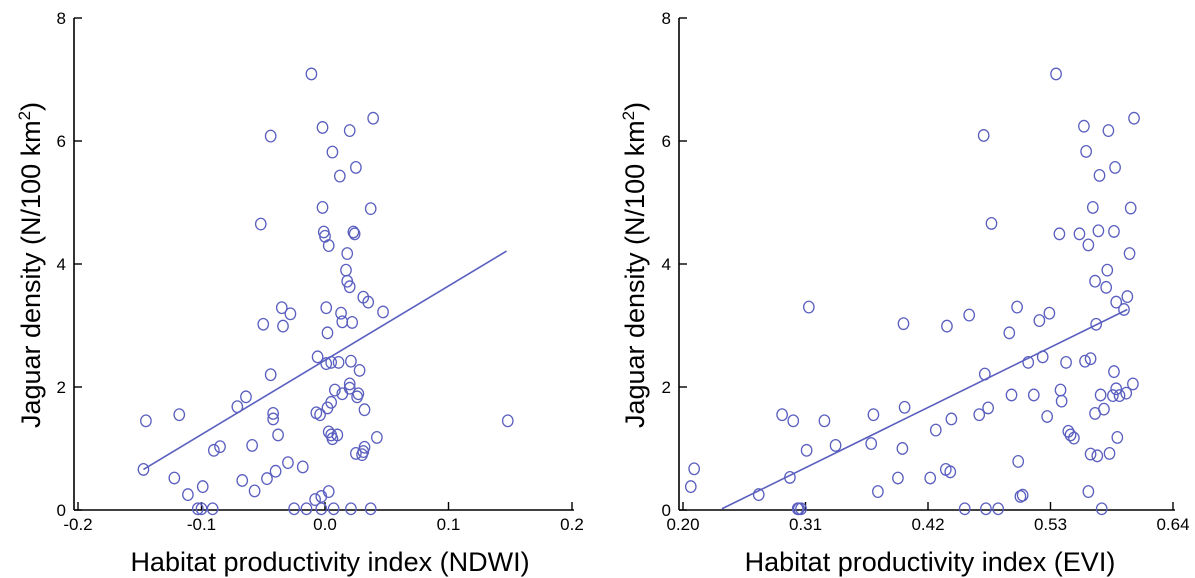 This screenshot has width=1195, height=578. Describe the element at coordinates (682, 524) in the screenshot. I see `x-tick-label: 0.20` at that location.